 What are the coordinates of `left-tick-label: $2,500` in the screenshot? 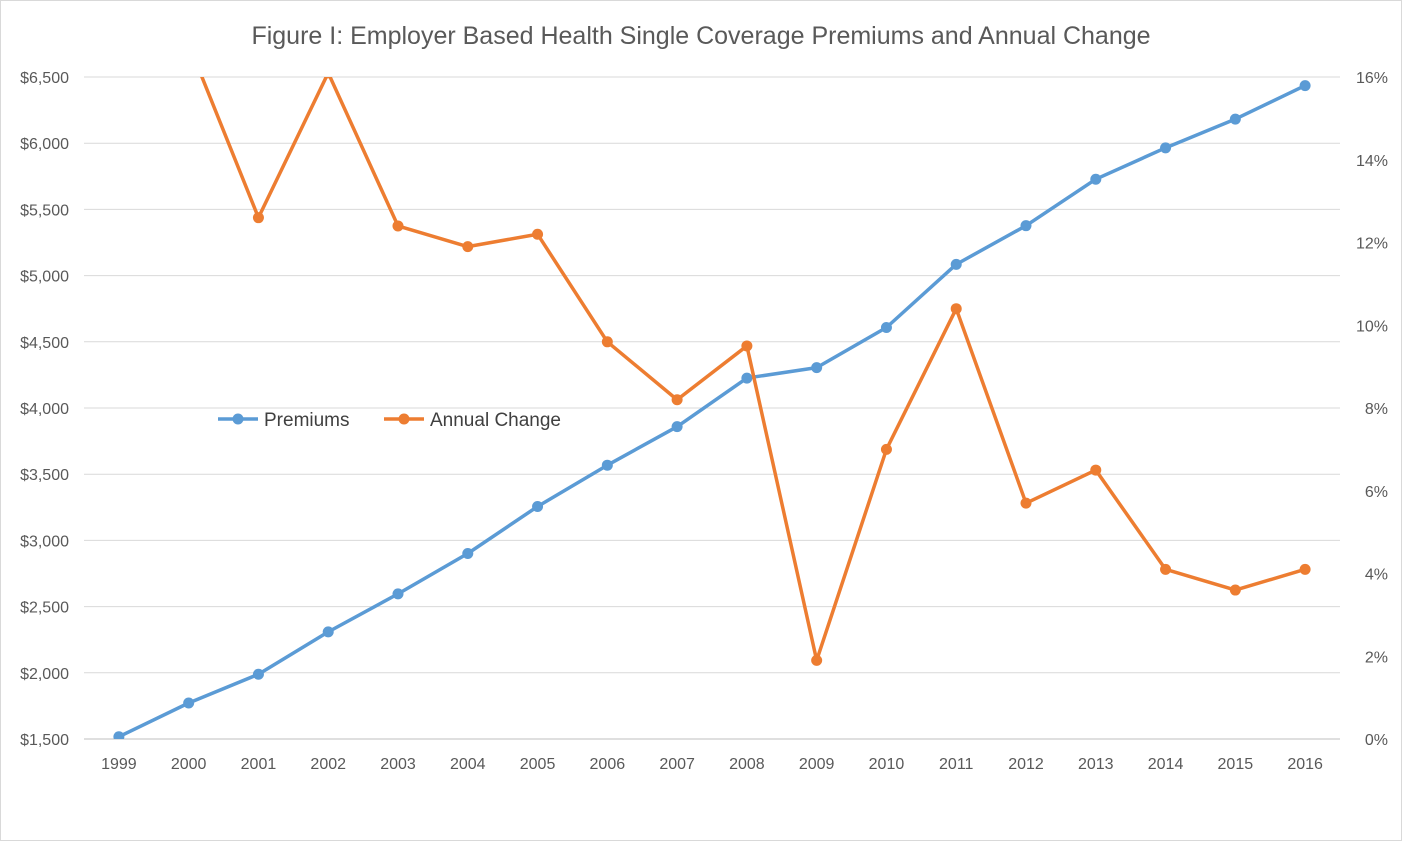 It's located at (44, 608).